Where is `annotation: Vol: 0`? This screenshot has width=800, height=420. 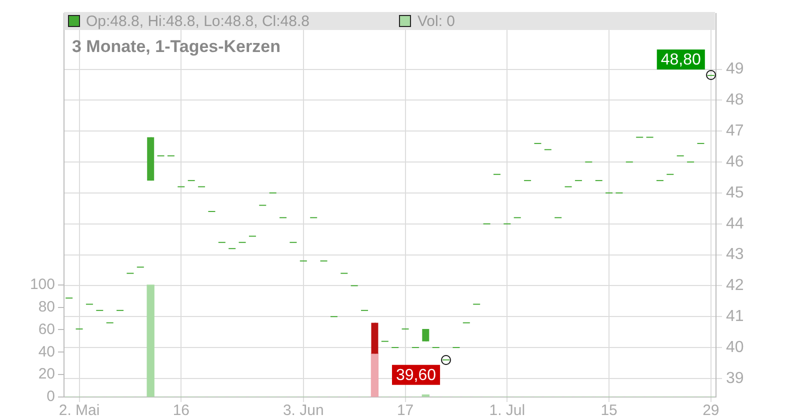 annotation: Vol: 0 is located at coordinates (436, 21).